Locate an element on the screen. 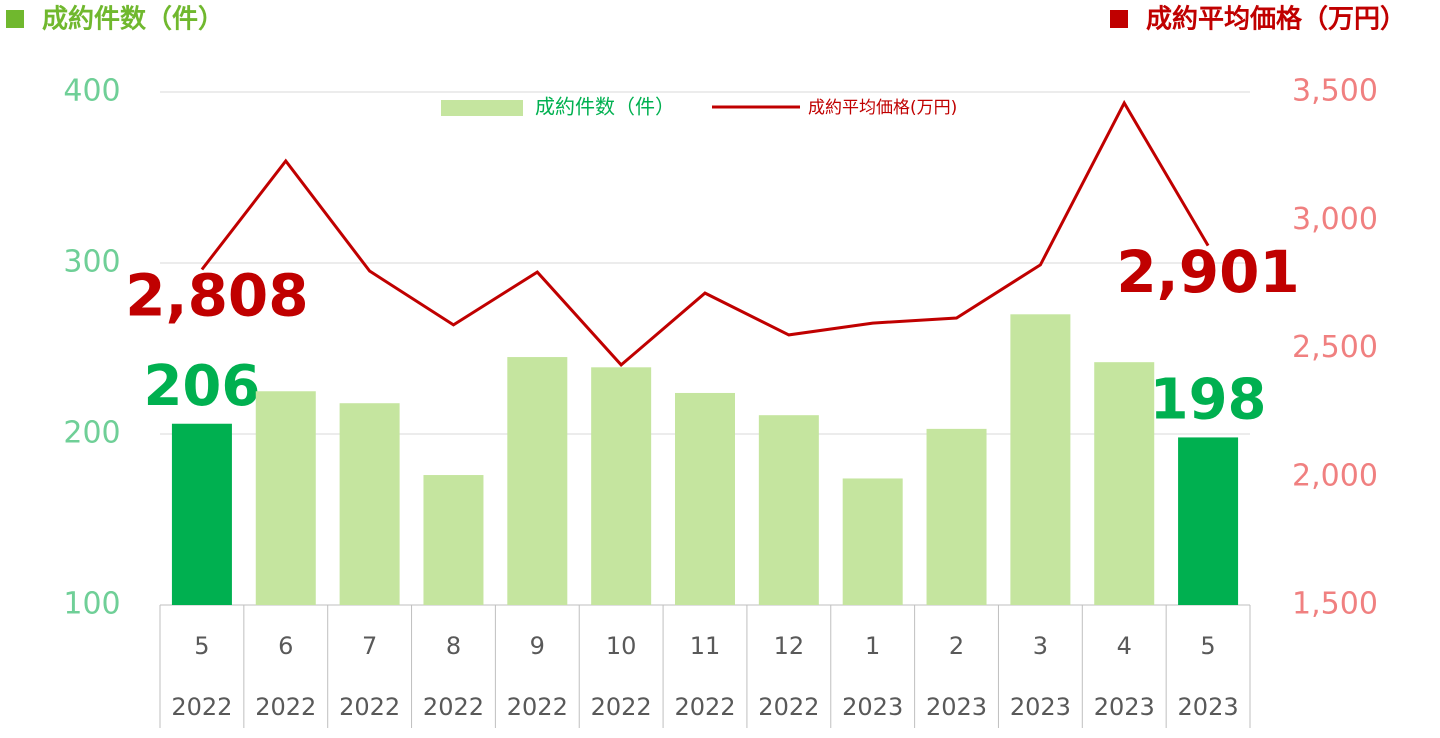 Image resolution: width=1440 pixels, height=738 pixels. x-tick-label: 2 is located at coordinates (956, 646).